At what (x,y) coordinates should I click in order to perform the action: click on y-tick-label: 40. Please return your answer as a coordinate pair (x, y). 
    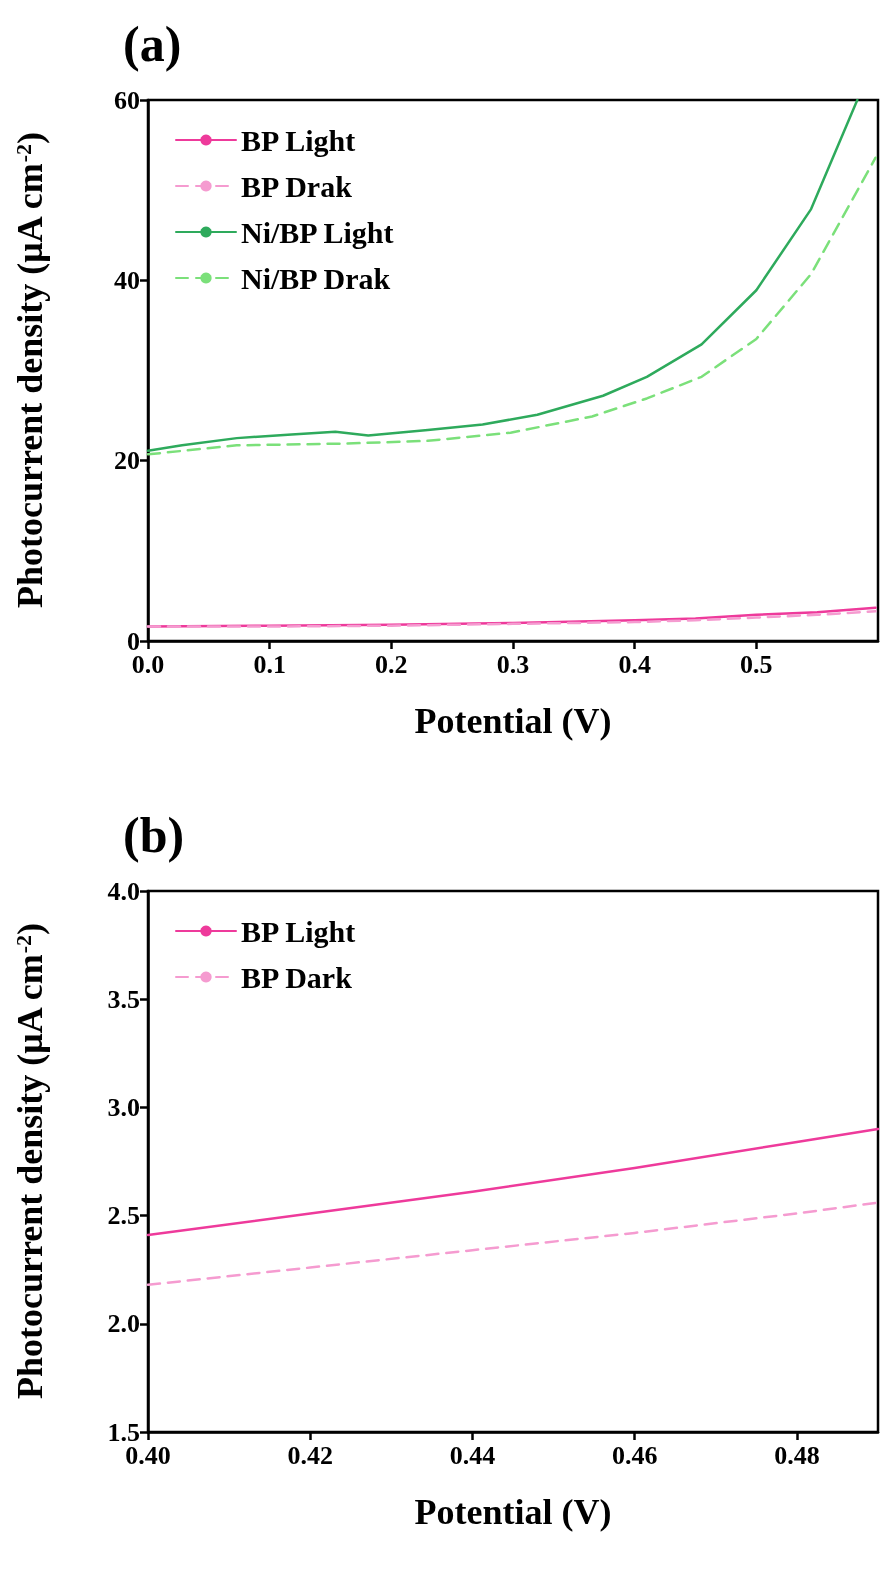
    Looking at the image, I should click on (127, 280).